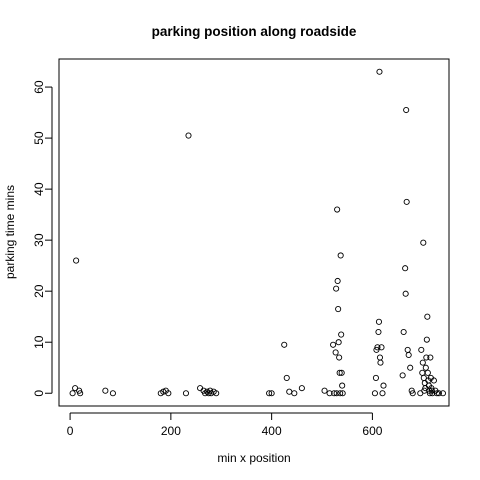  Describe the element at coordinates (39, 189) in the screenshot. I see `y-tick-label: 40` at that location.